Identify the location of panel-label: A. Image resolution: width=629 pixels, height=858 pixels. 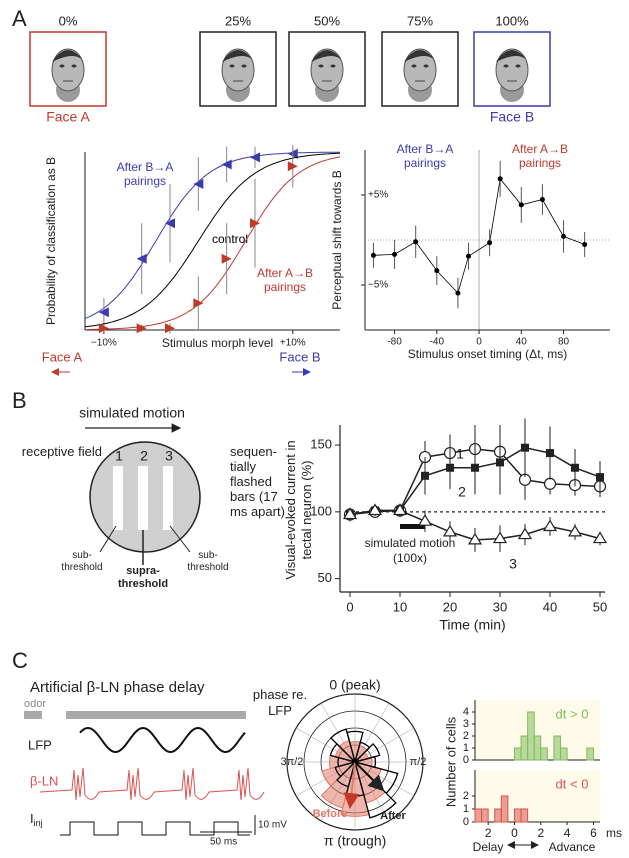
(19, 18).